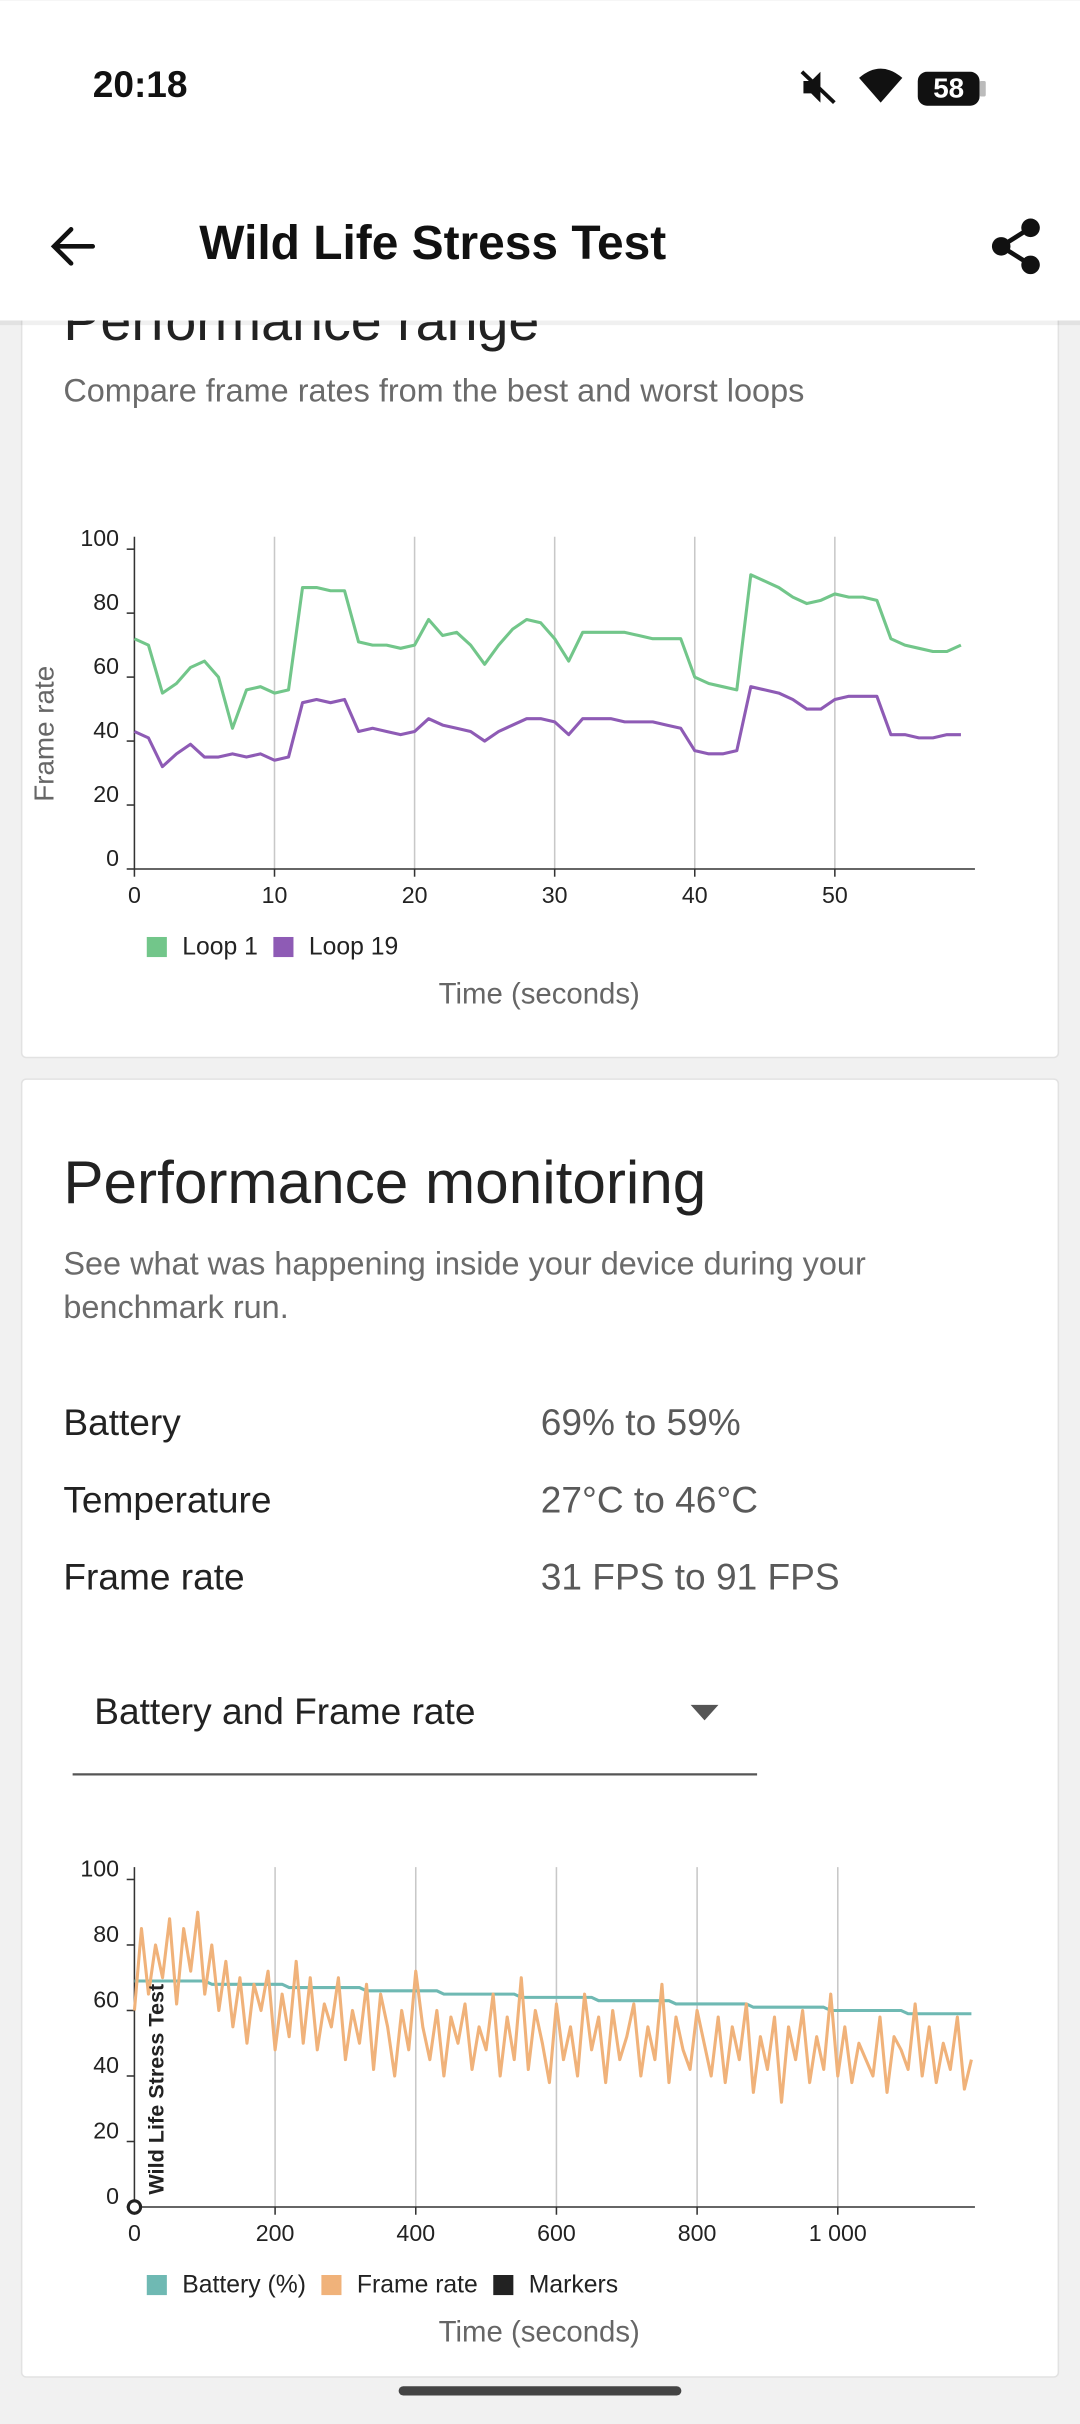 This screenshot has height=2424, width=1080. Describe the element at coordinates (284, 1711) in the screenshot. I see `dropdown-value: Battery and Frame rate` at that location.